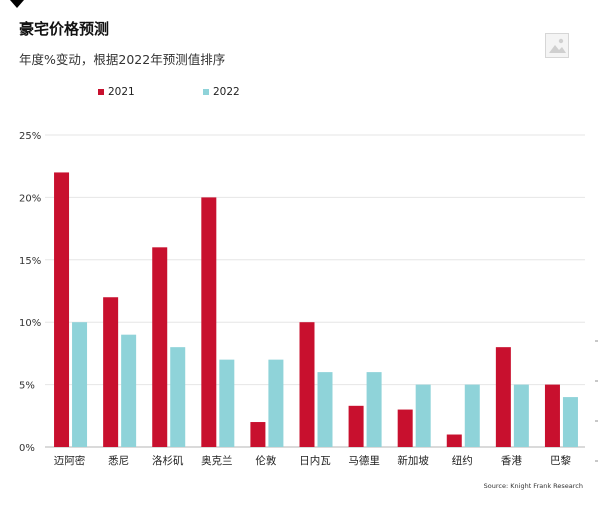  I want to click on x-tick-label: 悉尼, so click(118, 461).